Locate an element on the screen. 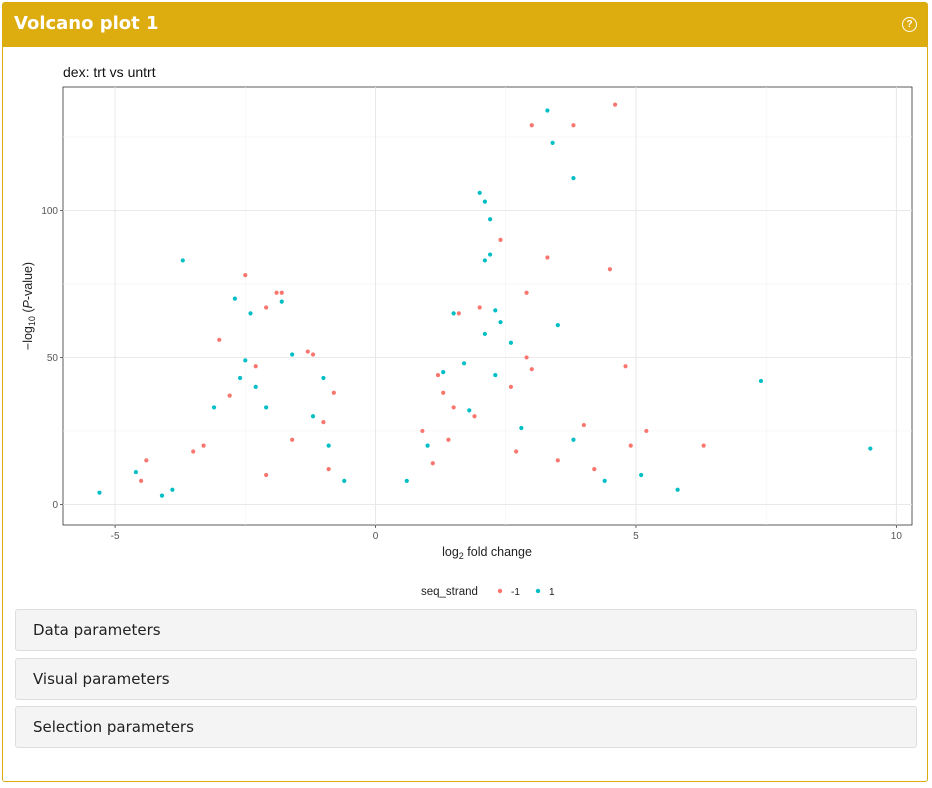 Image resolution: width=932 pixels, height=788 pixels. legend: seq_strand -1 1 is located at coordinates (488, 592).